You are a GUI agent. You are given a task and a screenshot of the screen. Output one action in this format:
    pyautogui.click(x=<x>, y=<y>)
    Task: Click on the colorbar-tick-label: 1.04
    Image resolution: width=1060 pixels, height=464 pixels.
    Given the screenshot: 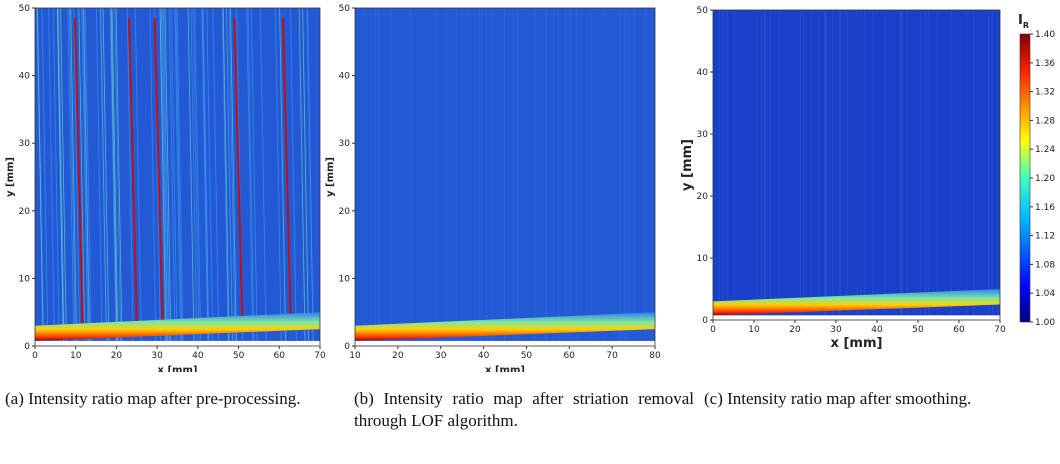 What is the action you would take?
    pyautogui.click(x=1045, y=294)
    